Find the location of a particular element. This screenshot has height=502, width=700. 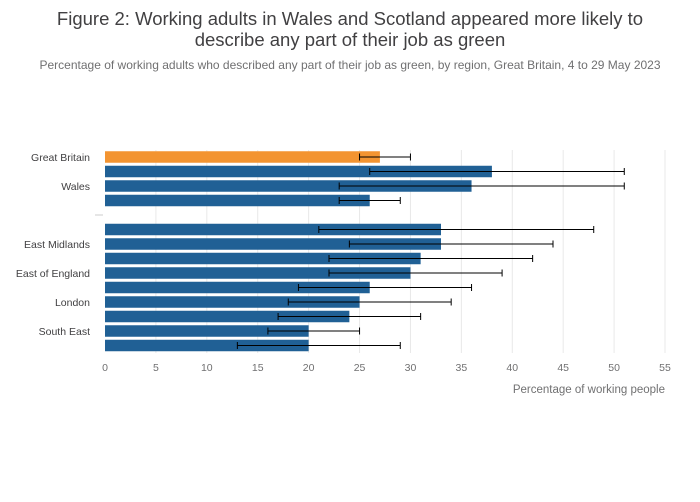

x-tick-label: 5 is located at coordinates (156, 368).